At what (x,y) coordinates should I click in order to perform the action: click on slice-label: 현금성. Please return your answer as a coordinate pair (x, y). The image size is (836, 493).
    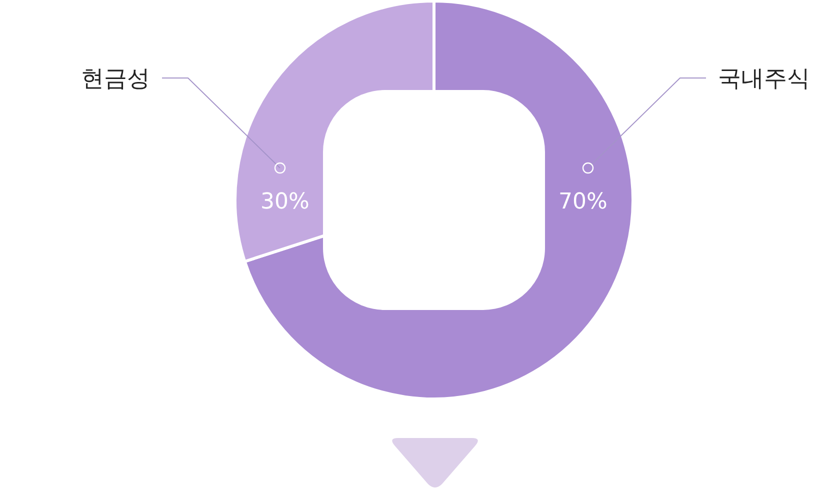
    Looking at the image, I should click on (115, 79).